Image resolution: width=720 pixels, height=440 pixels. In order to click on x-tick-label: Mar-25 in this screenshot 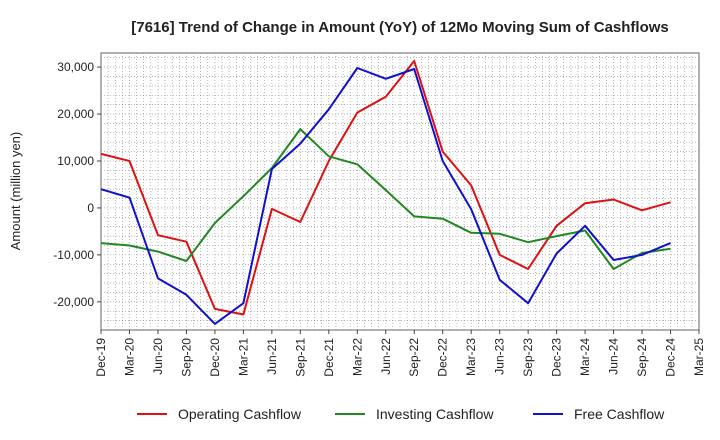, I will do `click(699, 357)`.